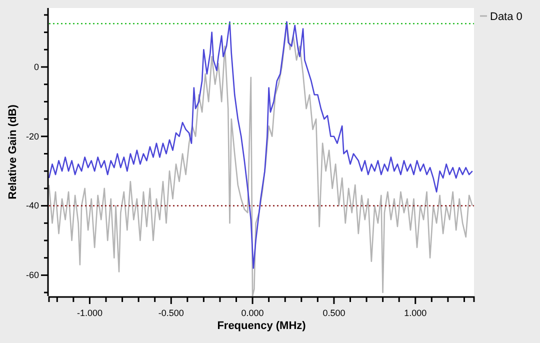 The image size is (540, 343). I want to click on x-axis-title: Frequency (MHz), so click(261, 326).